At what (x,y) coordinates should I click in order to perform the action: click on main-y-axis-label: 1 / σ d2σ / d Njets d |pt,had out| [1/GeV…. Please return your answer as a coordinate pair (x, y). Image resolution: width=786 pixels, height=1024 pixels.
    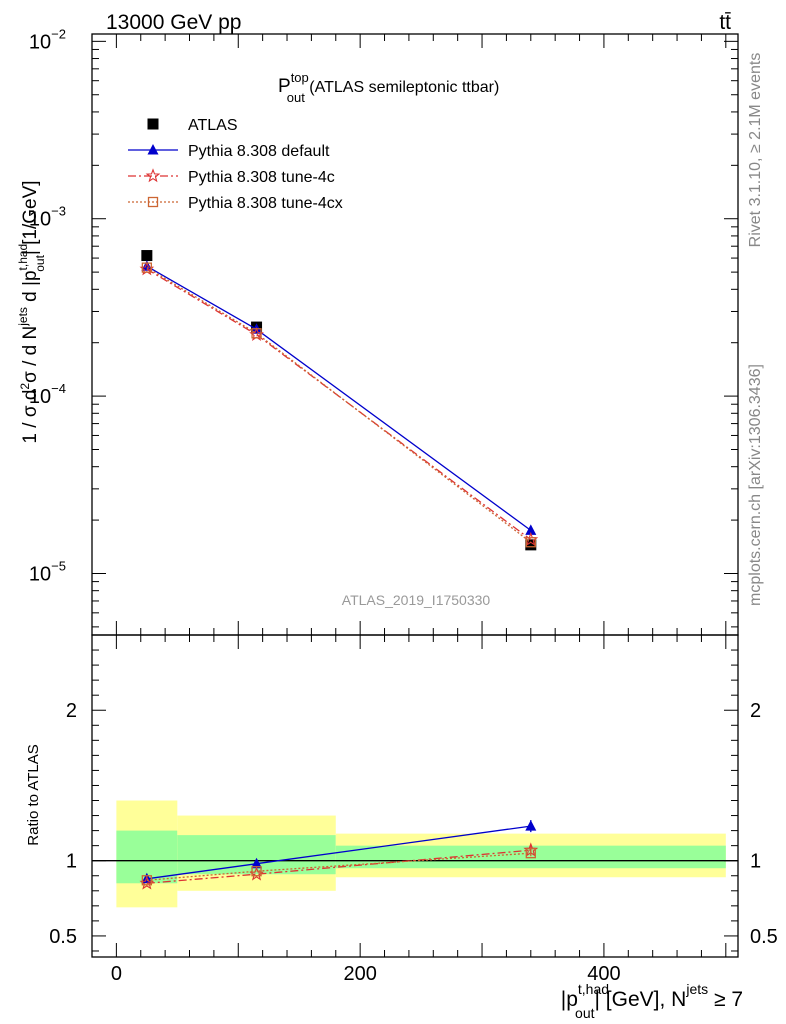
    Looking at the image, I should click on (31, 311).